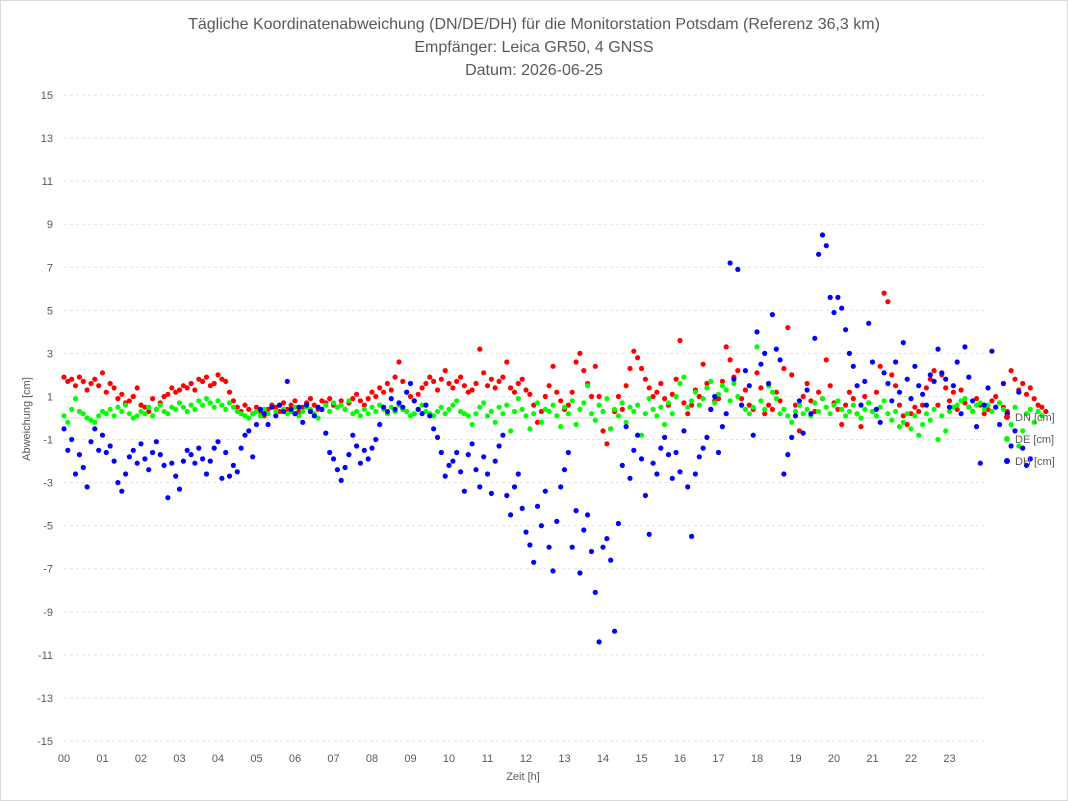  What do you see at coordinates (50, 311) in the screenshot?
I see `y-tick-label: 5` at bounding box center [50, 311].